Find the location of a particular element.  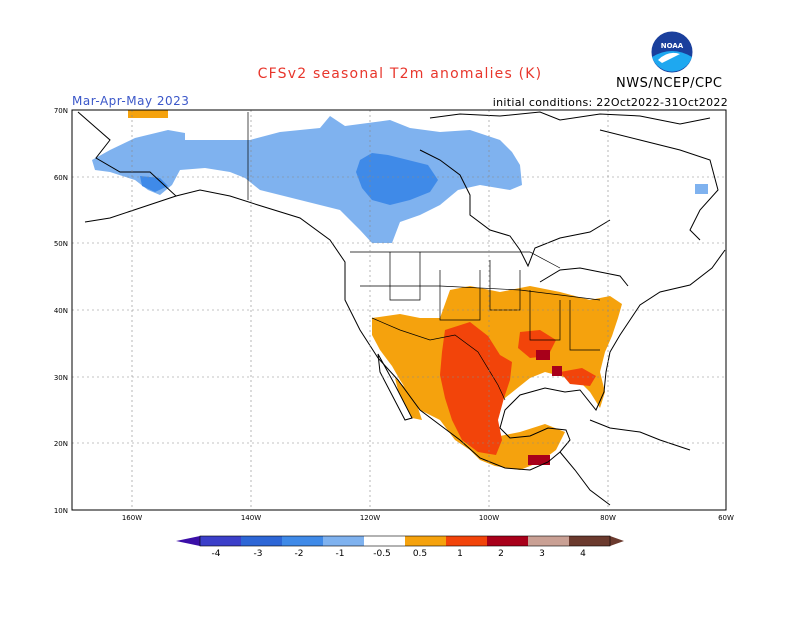

figure-title: CFSv2 seasonal T2m anomalies (K) is located at coordinates (400, 74).